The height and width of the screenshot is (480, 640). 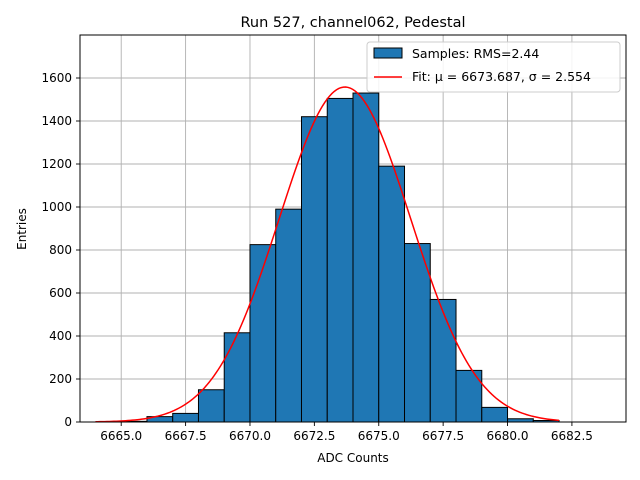 I want to click on x-tick-label: 6667.5, so click(x=186, y=436).